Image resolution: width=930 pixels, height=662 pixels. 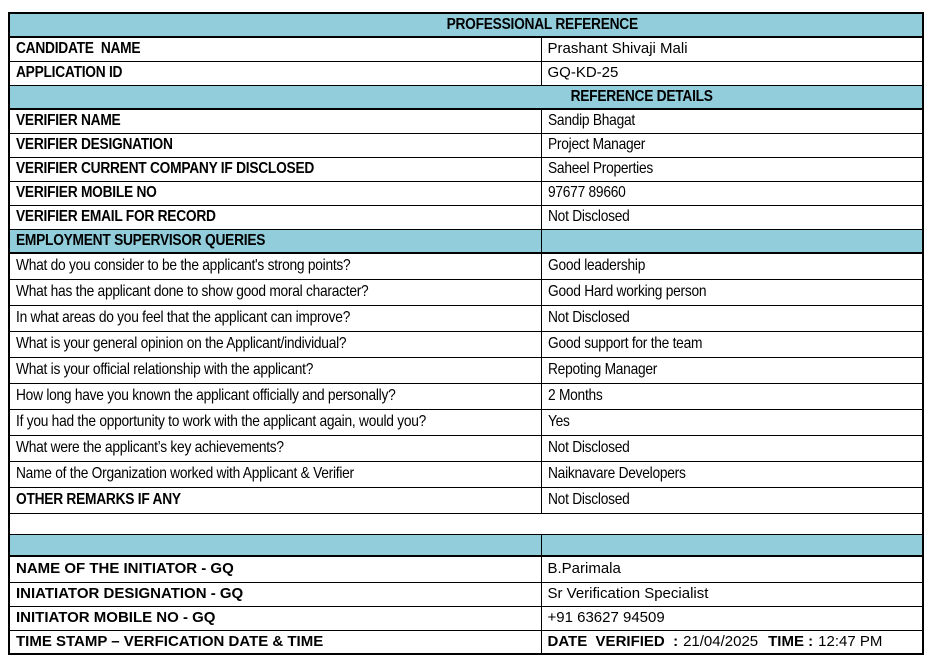 What do you see at coordinates (600, 168) in the screenshot?
I see `verifier-company-value: Saheel Properties` at bounding box center [600, 168].